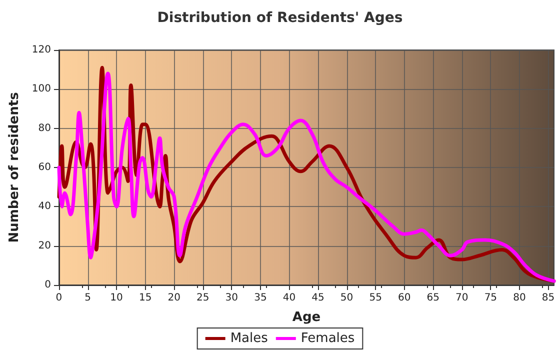 The image size is (560, 353). I want to click on x-tick-label: 75, so click(491, 298).